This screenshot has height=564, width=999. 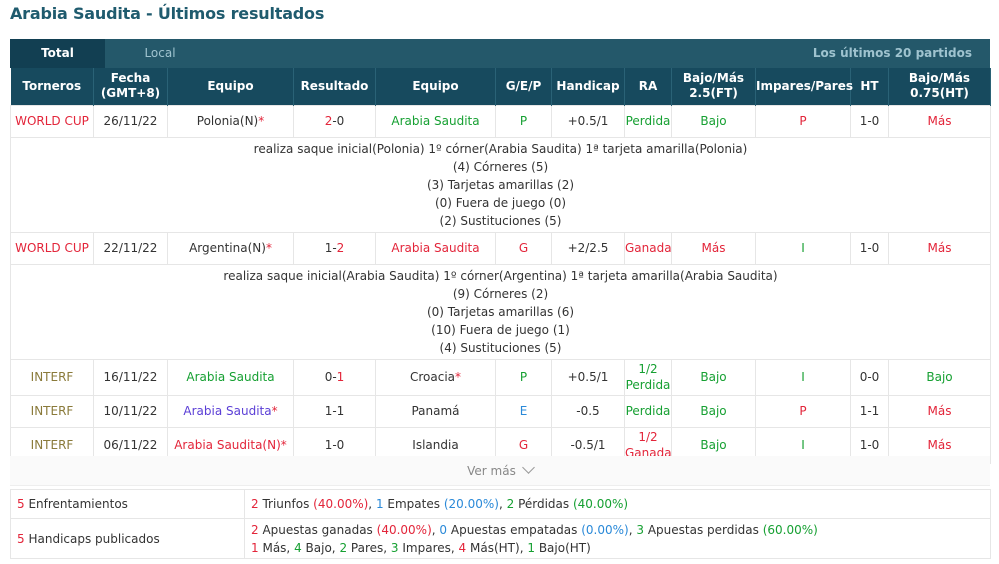 What do you see at coordinates (230, 248) in the screenshot?
I see `home-team: Argentina(N)*` at bounding box center [230, 248].